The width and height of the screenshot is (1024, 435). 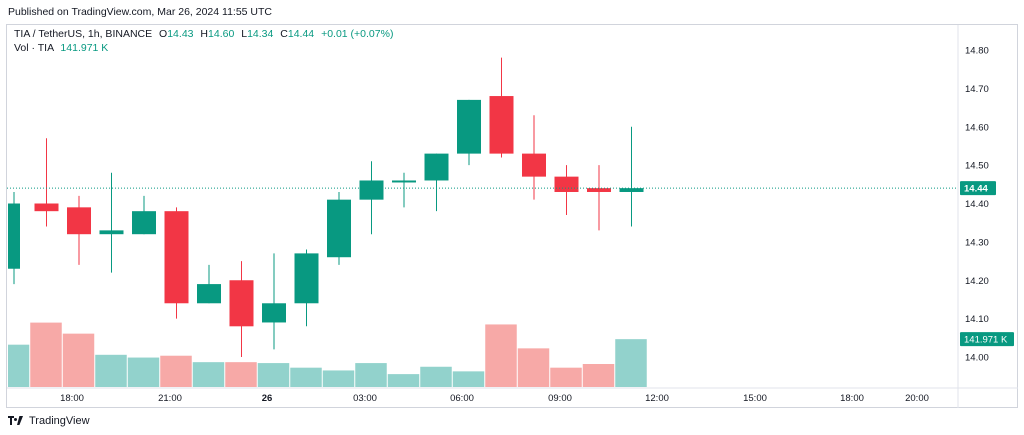 I want to click on time-tick-label: 06:00, so click(x=462, y=398).